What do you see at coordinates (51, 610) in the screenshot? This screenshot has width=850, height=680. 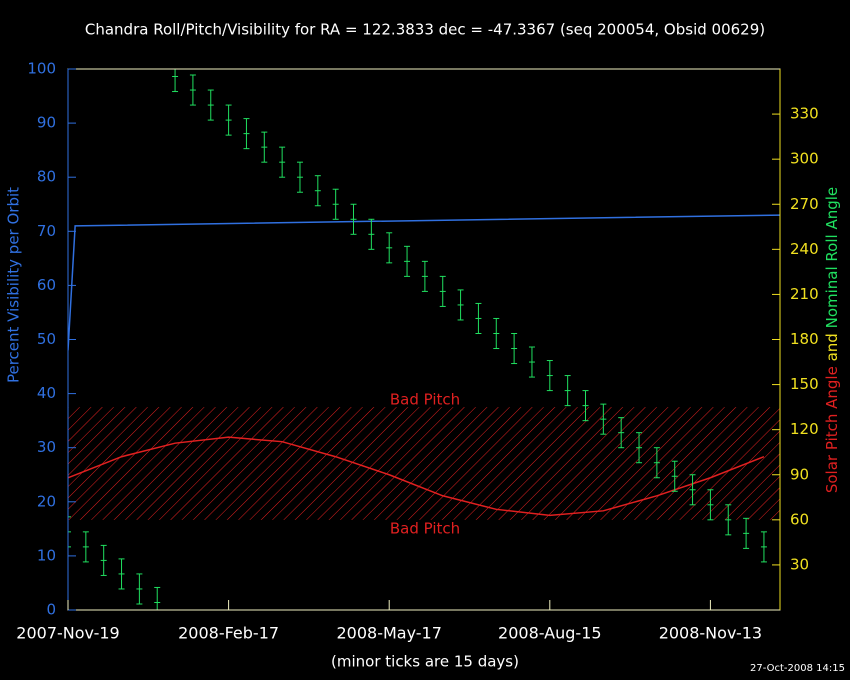 I see `y-tick-label: 0` at bounding box center [51, 610].